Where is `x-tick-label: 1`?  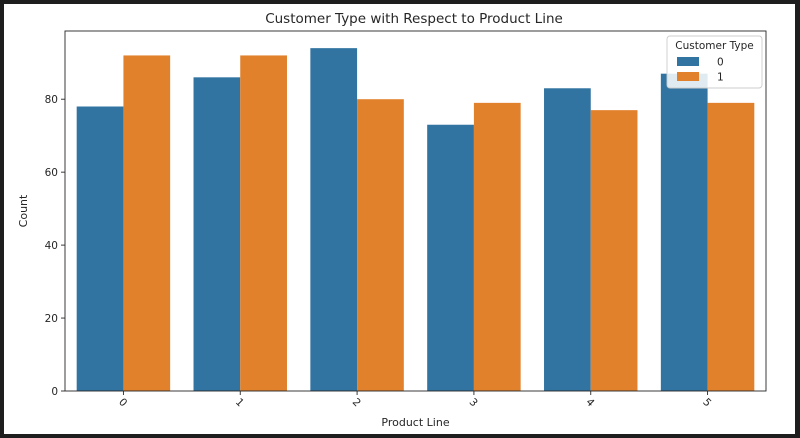
x-tick-label: 1 is located at coordinates (239, 402).